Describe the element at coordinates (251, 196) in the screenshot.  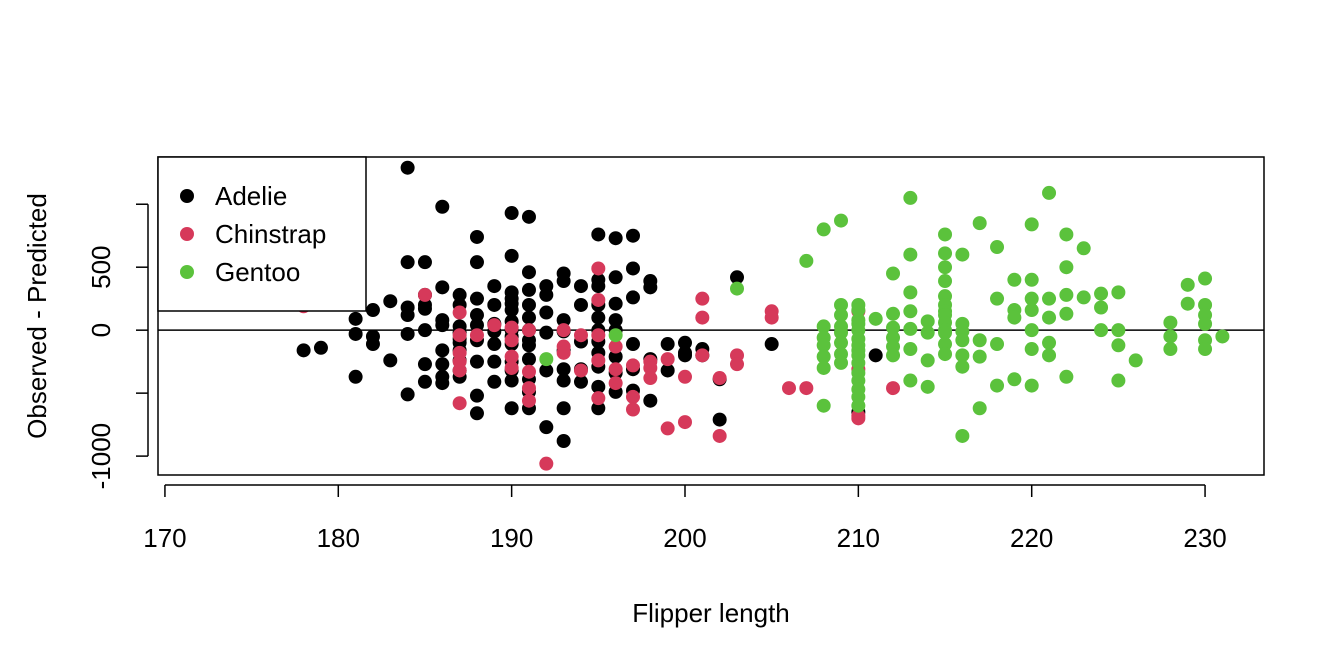
I see `legend-label-adelie: Adelie` at that location.